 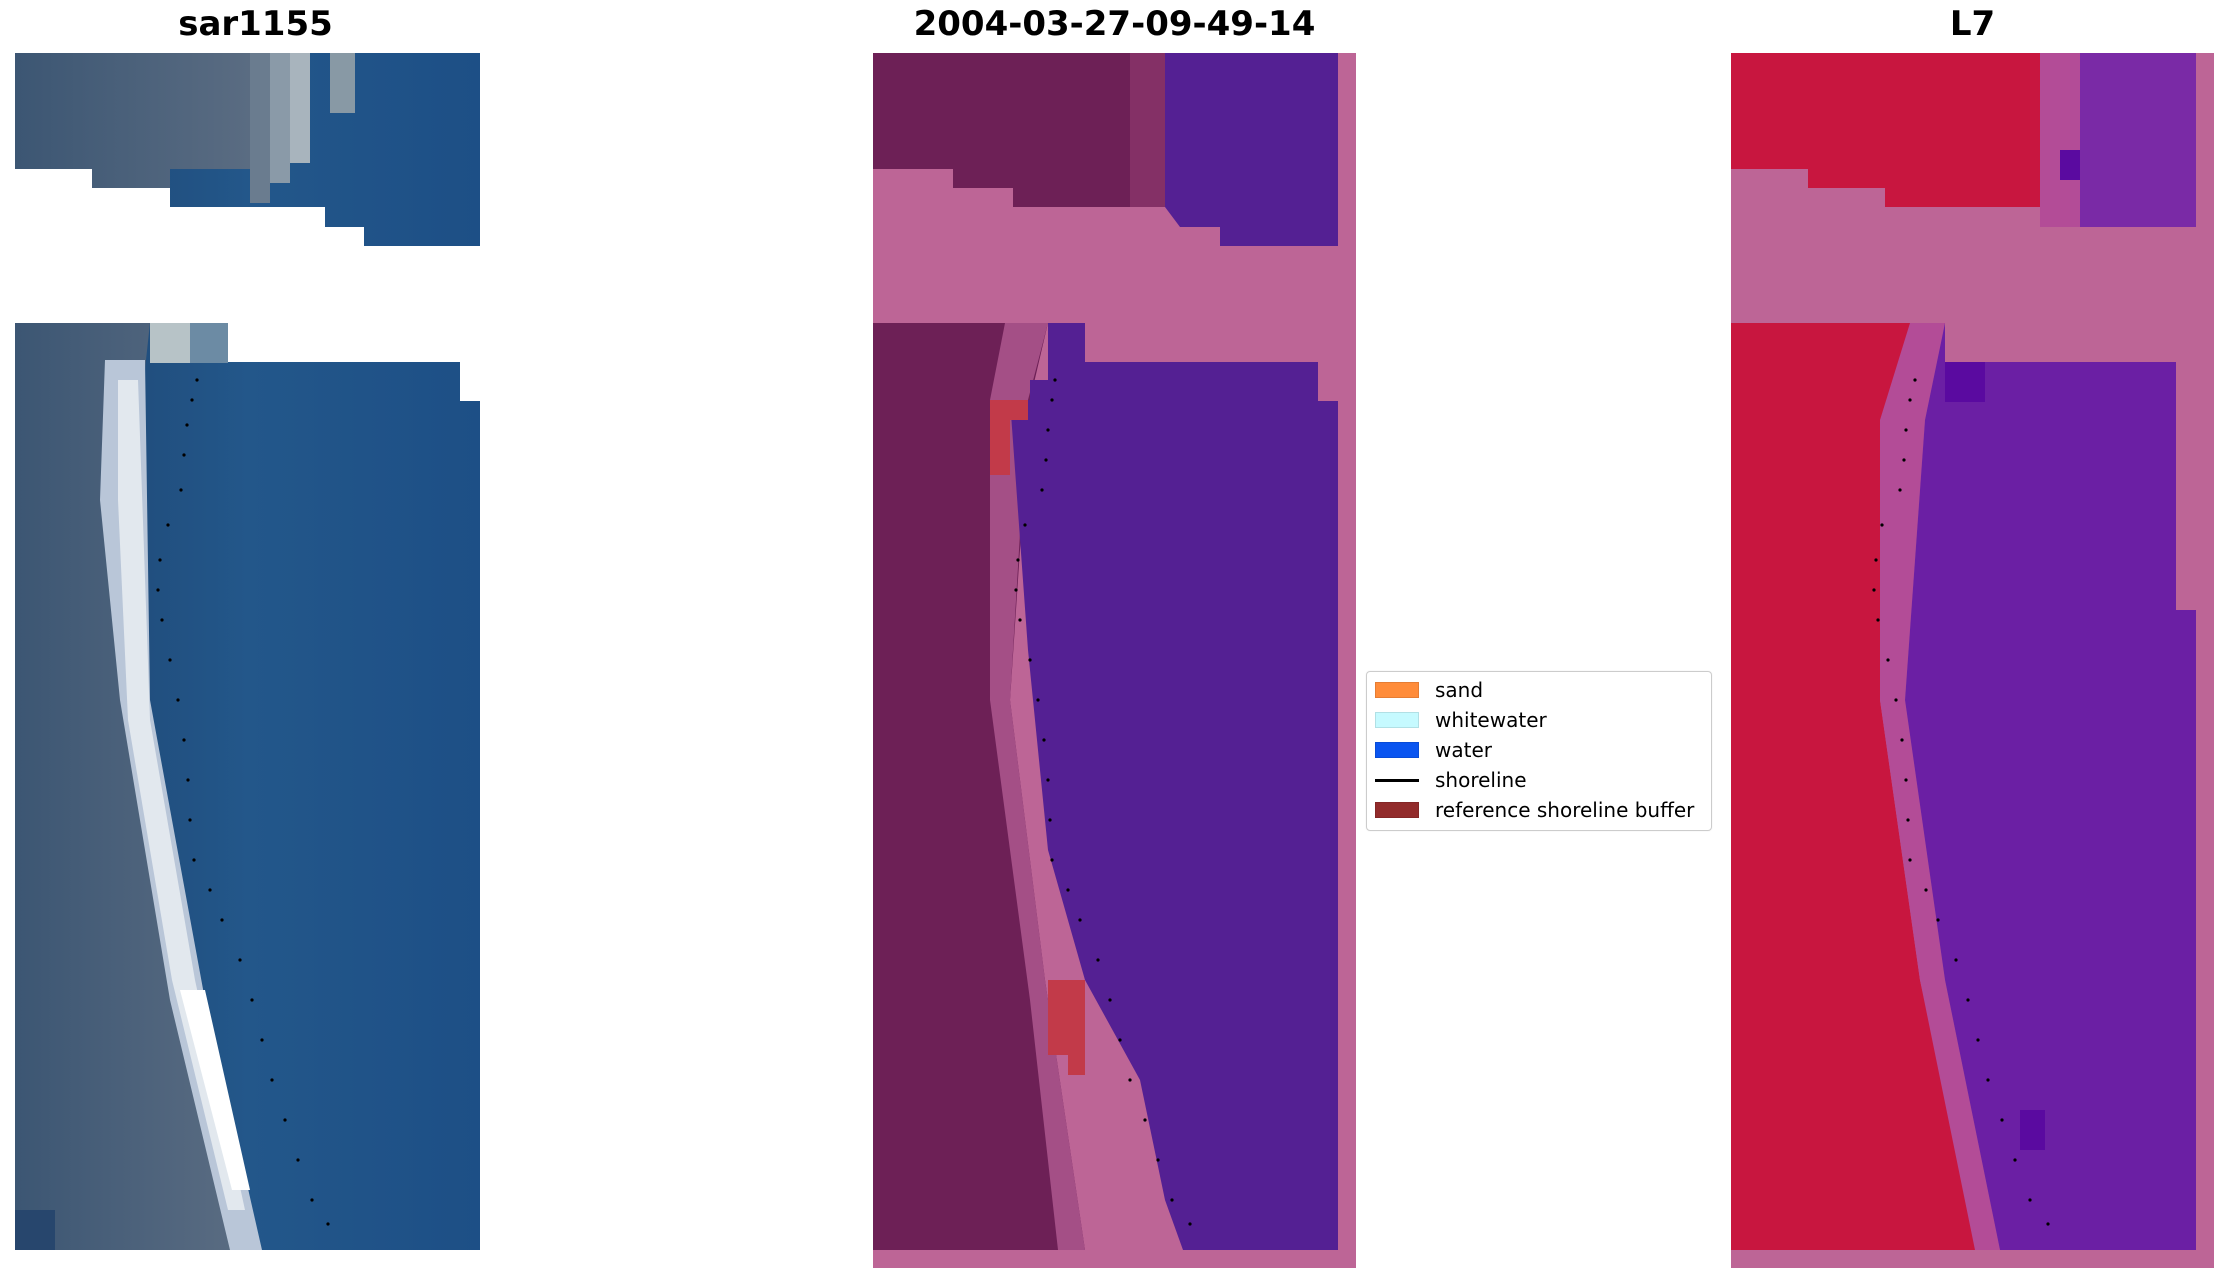 I want to click on whitewater-swatch, so click(x=1397, y=720).